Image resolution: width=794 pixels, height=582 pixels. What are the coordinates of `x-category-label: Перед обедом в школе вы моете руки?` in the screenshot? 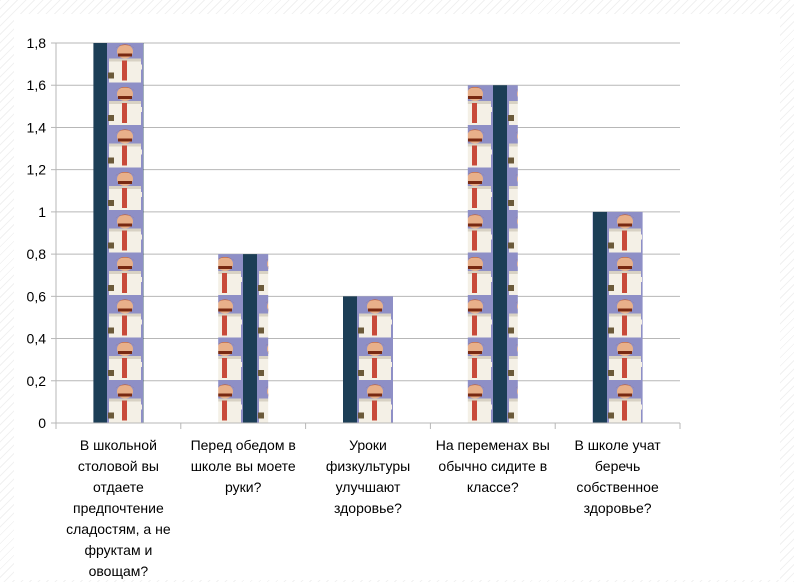 It's located at (243, 466).